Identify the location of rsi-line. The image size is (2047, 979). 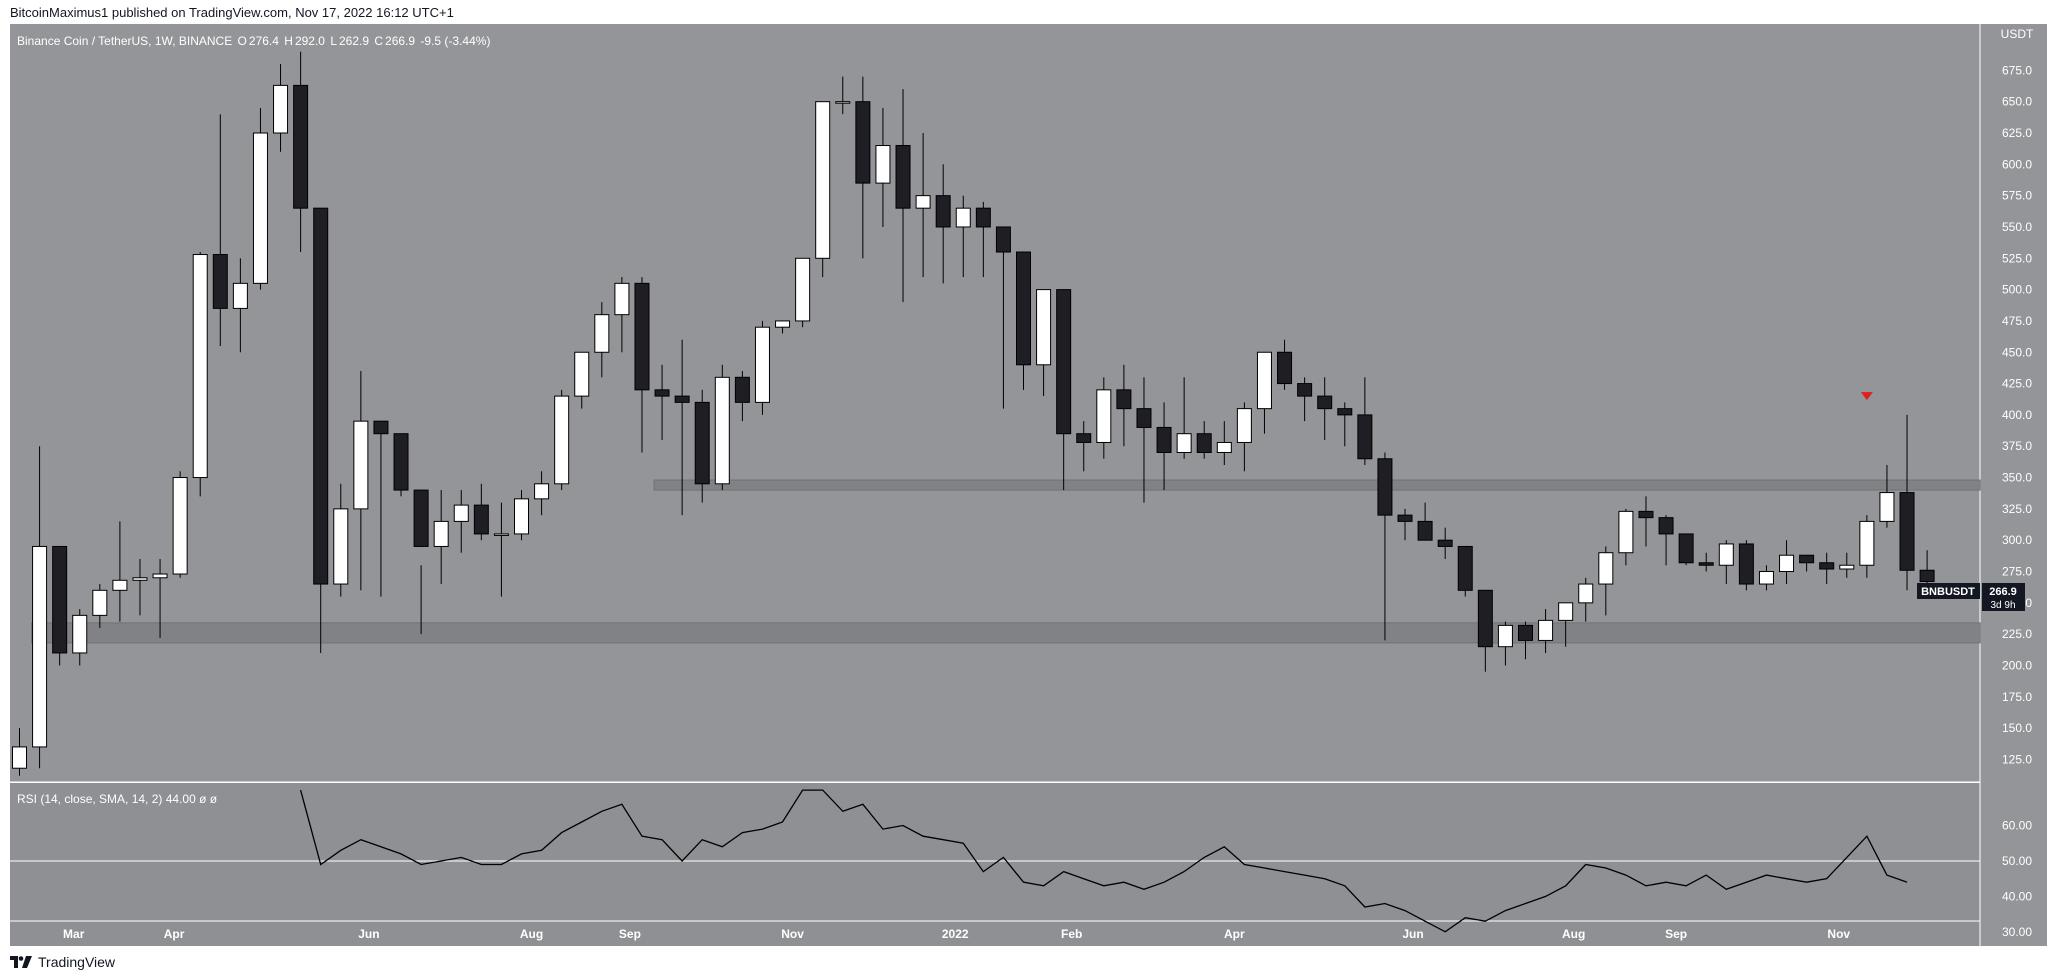
(1103, 861).